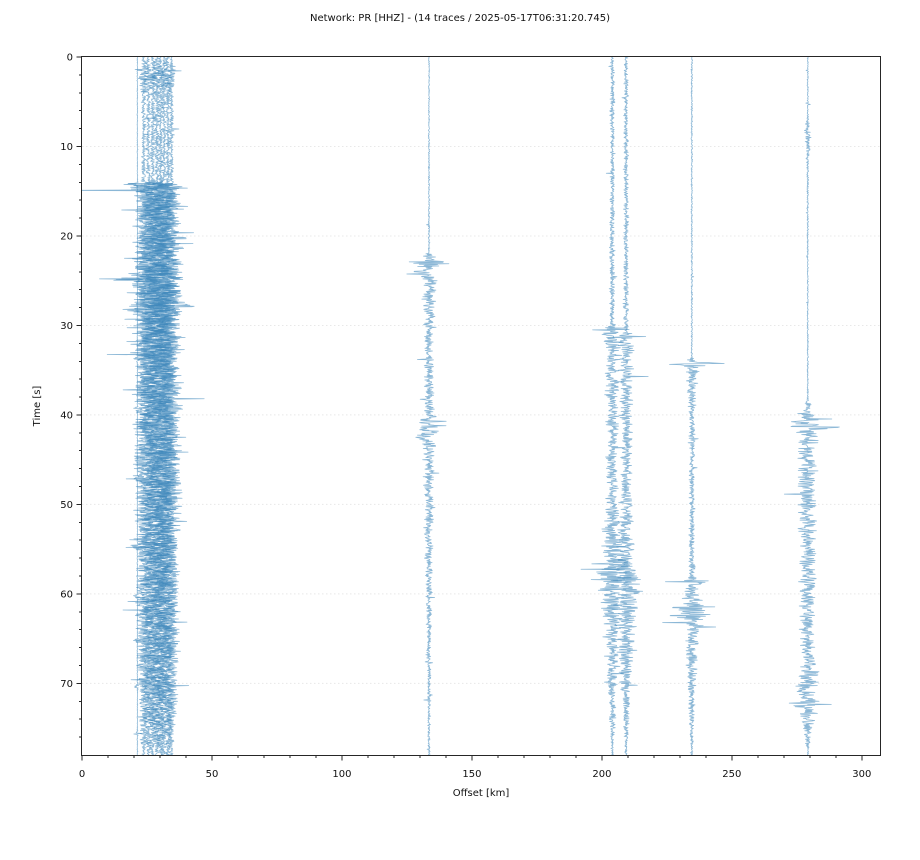 The width and height of the screenshot is (920, 860). I want to click on x-tick-label: 200, so click(601, 774).